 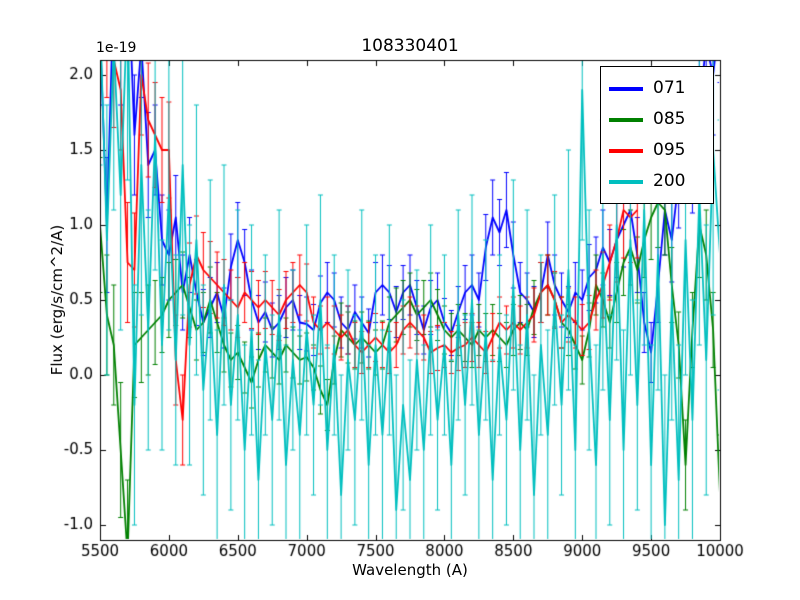 I want to click on legend-item-label: 200, so click(x=669, y=181).